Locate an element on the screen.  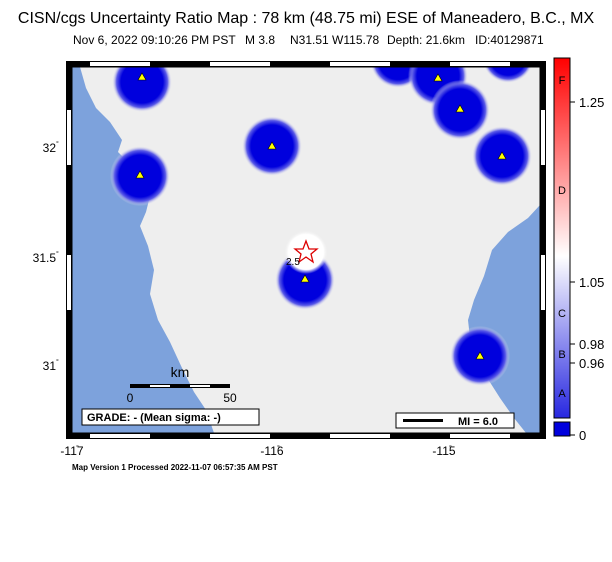
grade-letter: F is located at coordinates (562, 81).